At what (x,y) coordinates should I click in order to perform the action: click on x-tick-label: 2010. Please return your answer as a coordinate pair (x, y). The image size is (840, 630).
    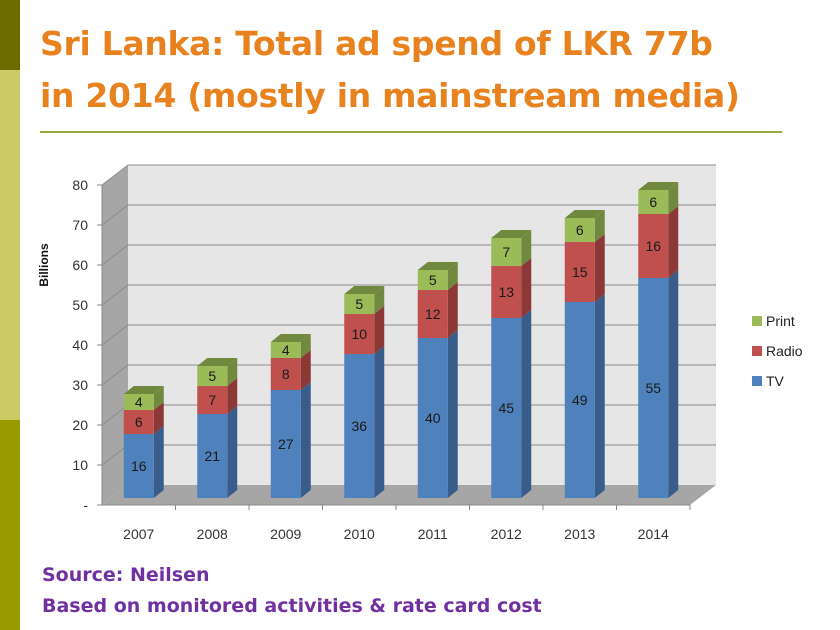
    Looking at the image, I should click on (359, 534).